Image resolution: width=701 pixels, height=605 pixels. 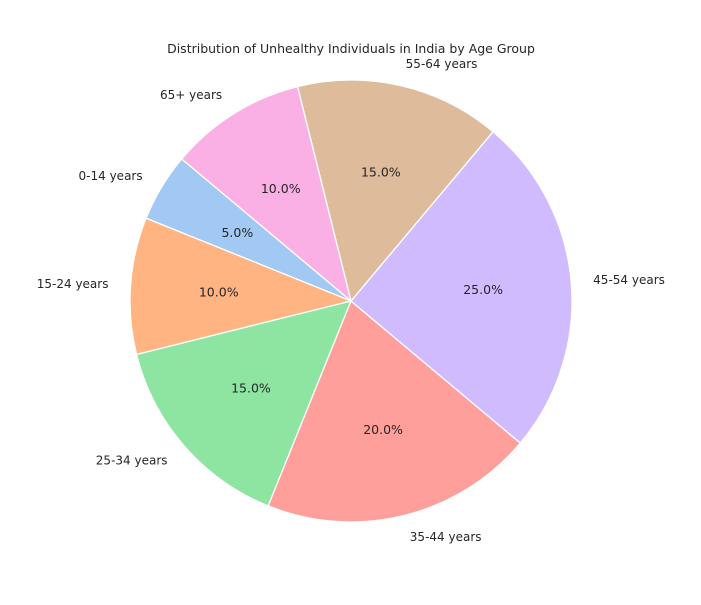 I want to click on pie-slice-65plus-years, so click(x=266, y=194).